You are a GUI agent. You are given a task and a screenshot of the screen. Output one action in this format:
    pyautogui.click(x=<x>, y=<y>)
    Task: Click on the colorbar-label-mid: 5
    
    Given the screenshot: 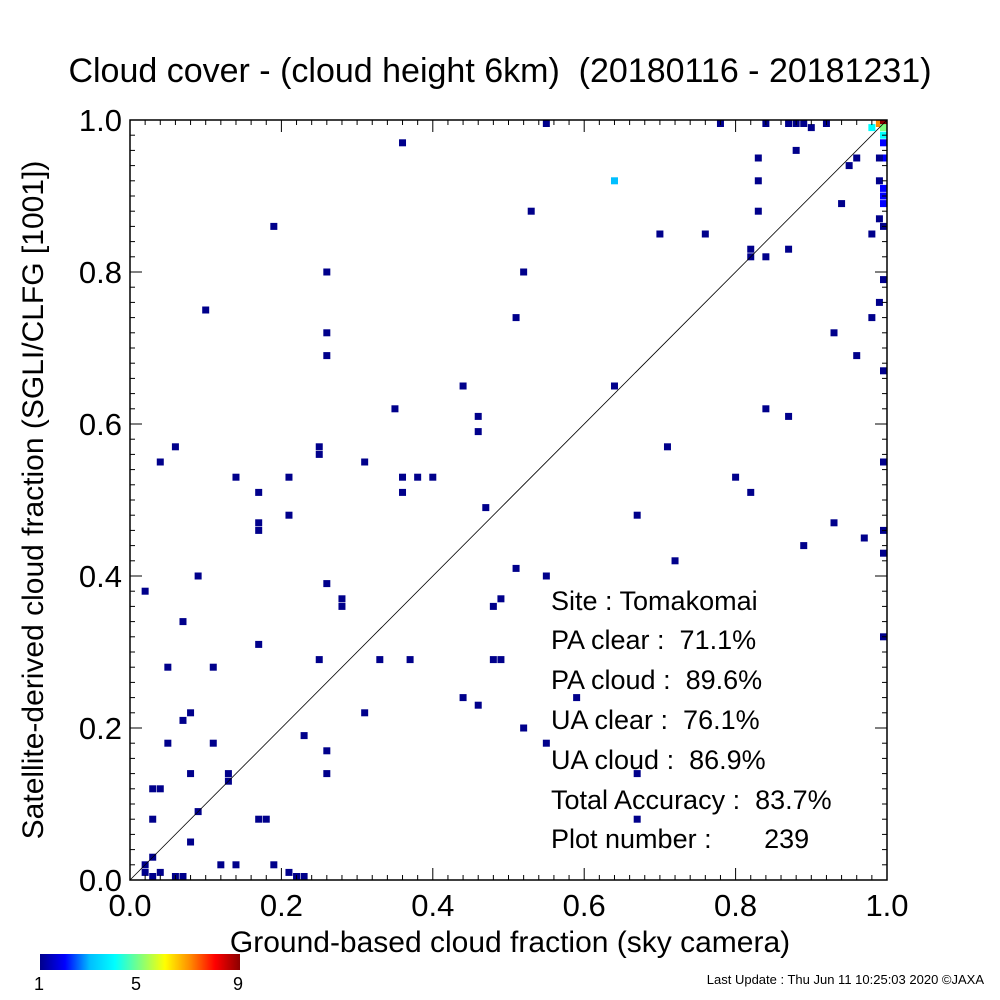 What is the action you would take?
    pyautogui.click(x=136, y=984)
    